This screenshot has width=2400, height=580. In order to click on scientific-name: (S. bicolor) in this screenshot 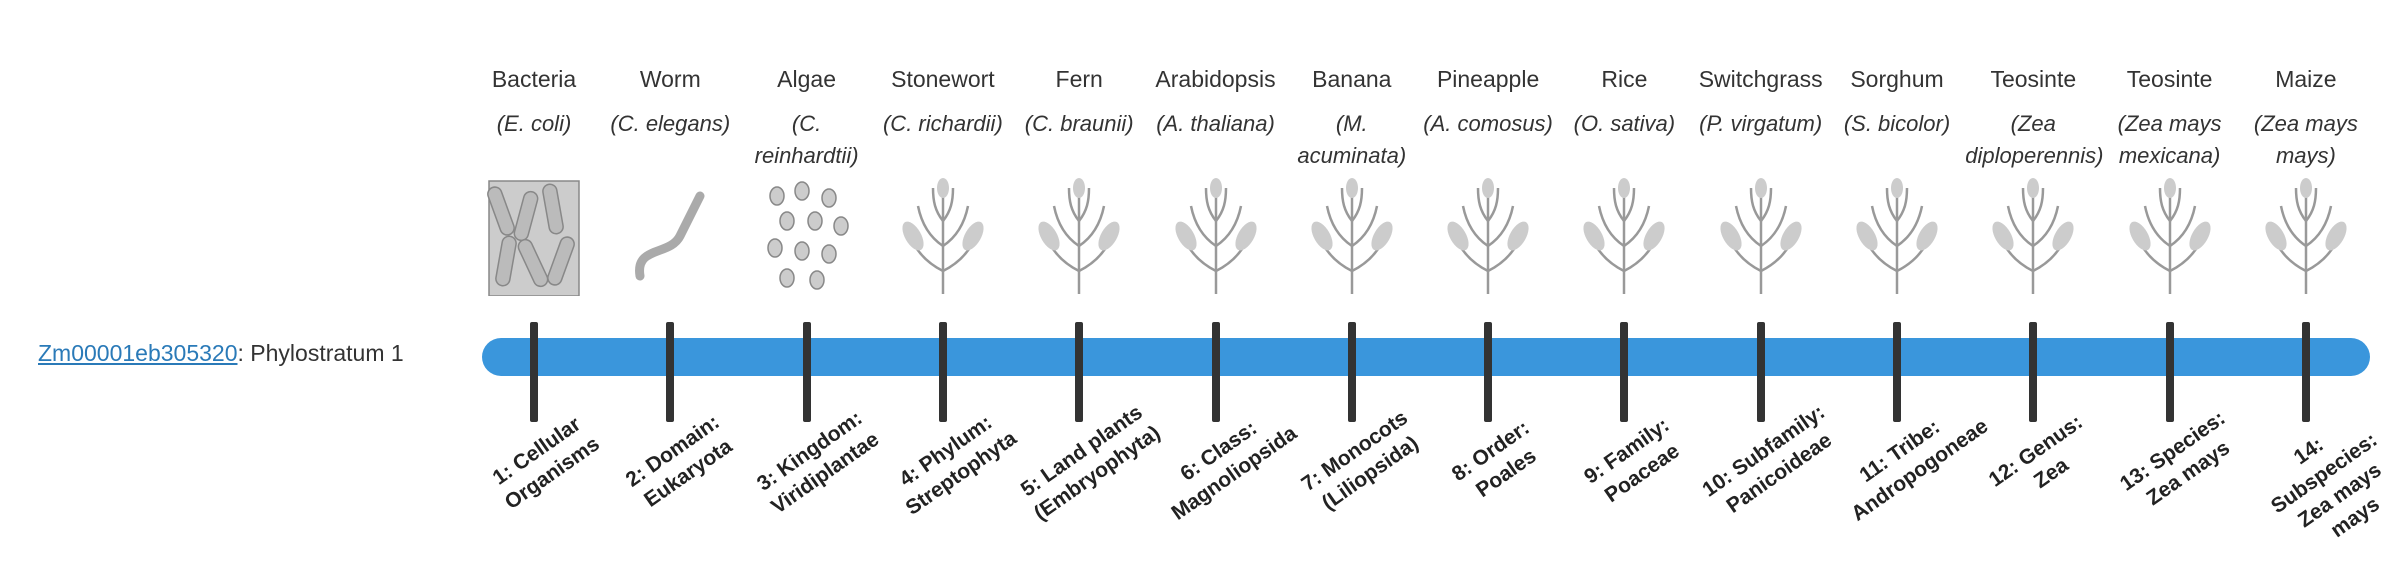, I will do `click(1897, 123)`.